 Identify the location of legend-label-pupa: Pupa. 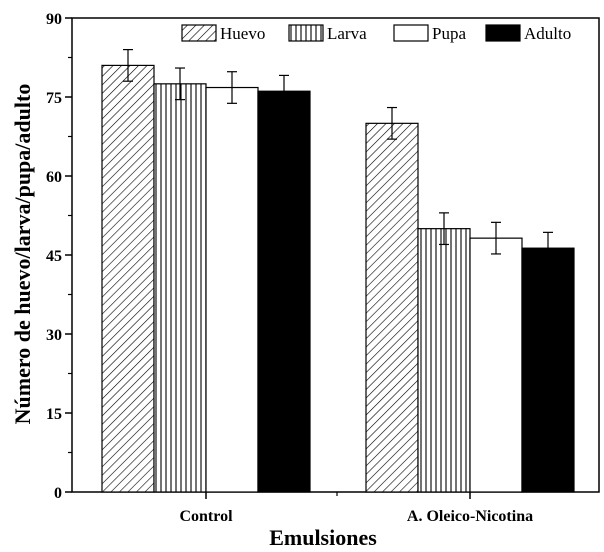
(449, 33).